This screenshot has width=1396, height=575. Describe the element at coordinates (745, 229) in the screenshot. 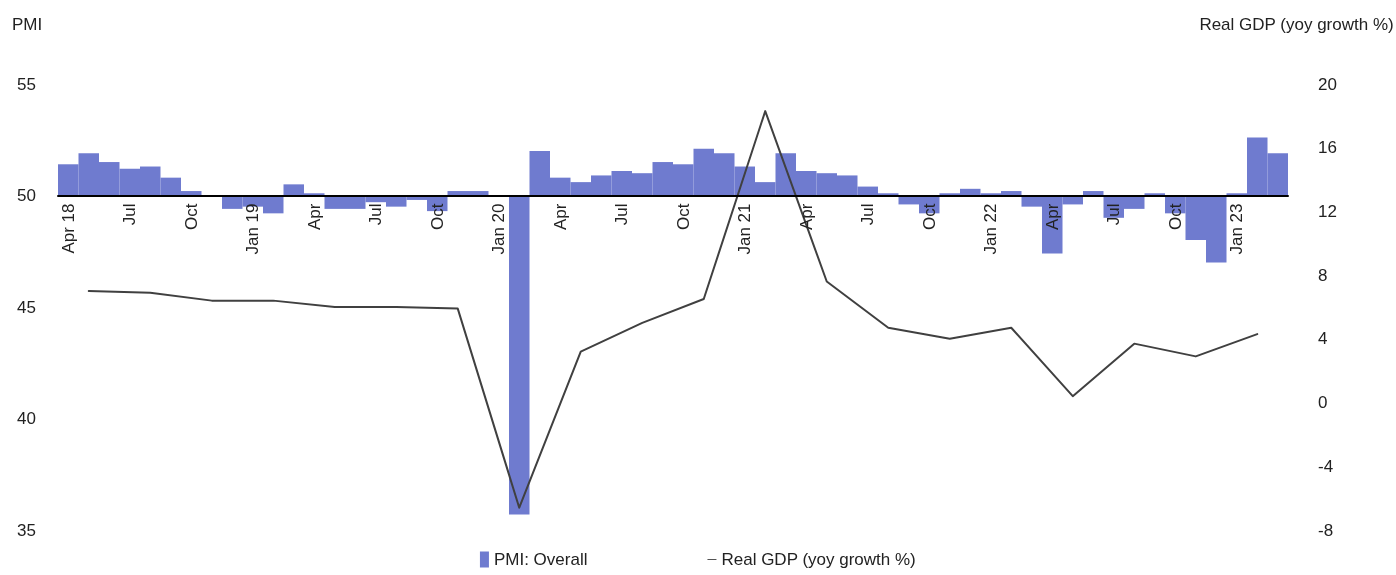

I see `x-tick-label: Jan 21` at that location.